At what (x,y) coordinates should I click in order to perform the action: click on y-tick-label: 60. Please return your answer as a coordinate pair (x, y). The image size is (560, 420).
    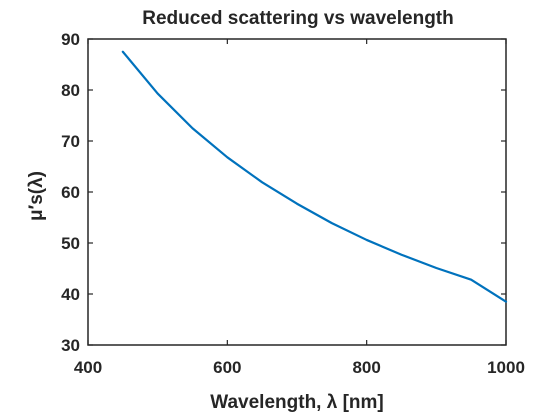
    Looking at the image, I should click on (70, 192).